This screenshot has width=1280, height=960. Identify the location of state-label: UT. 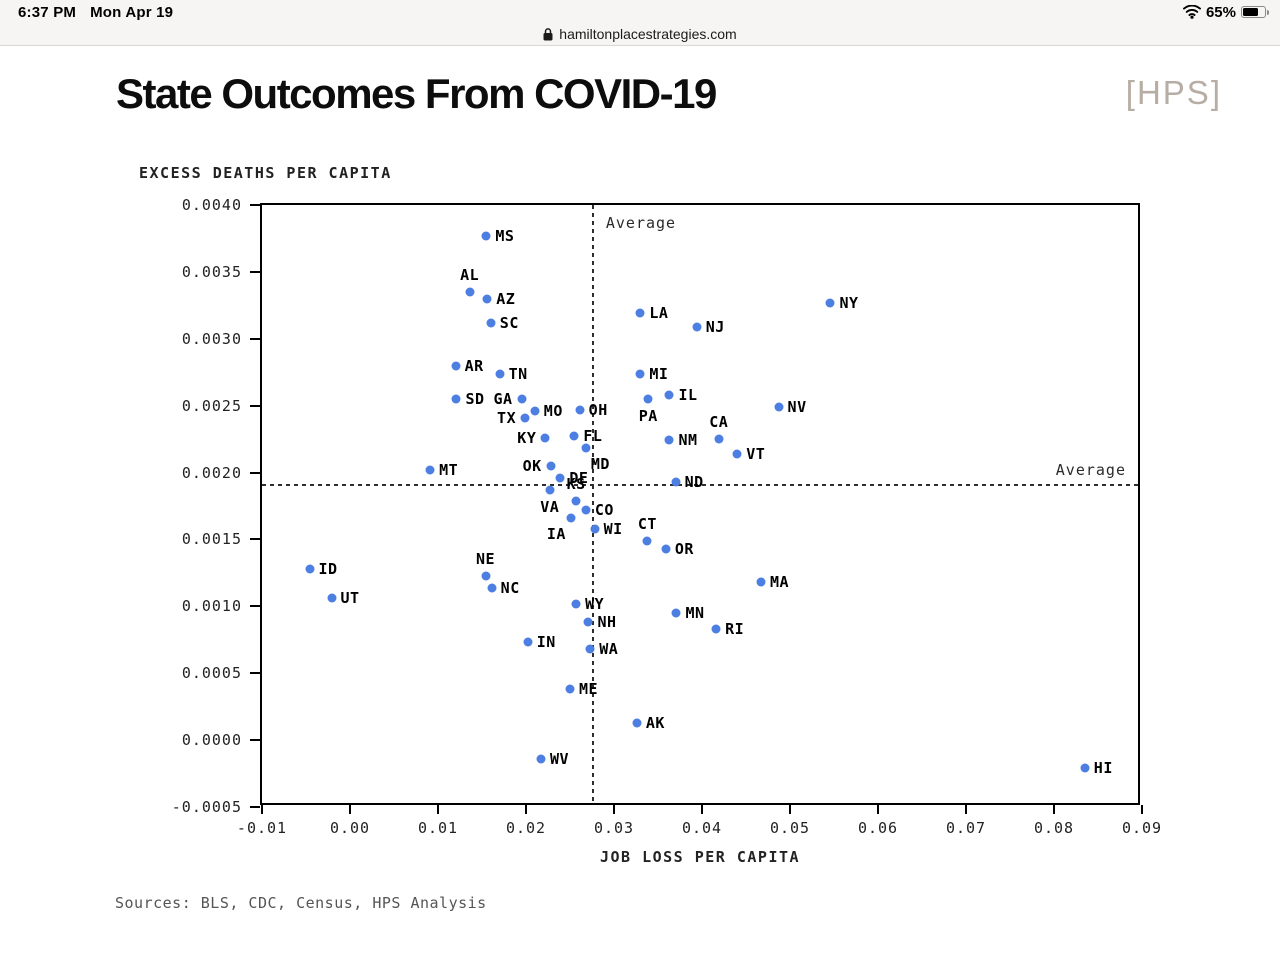
(350, 598).